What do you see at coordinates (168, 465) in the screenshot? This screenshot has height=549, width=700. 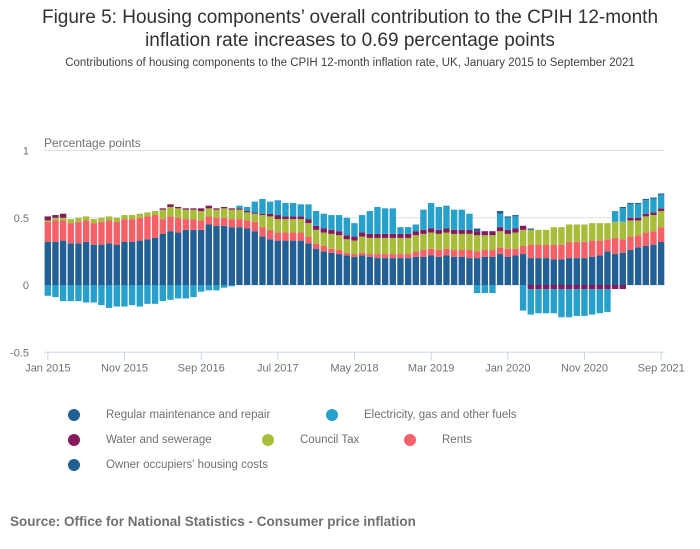 I see `legend-item-ooh: Owner occupiers' housing costs` at bounding box center [168, 465].